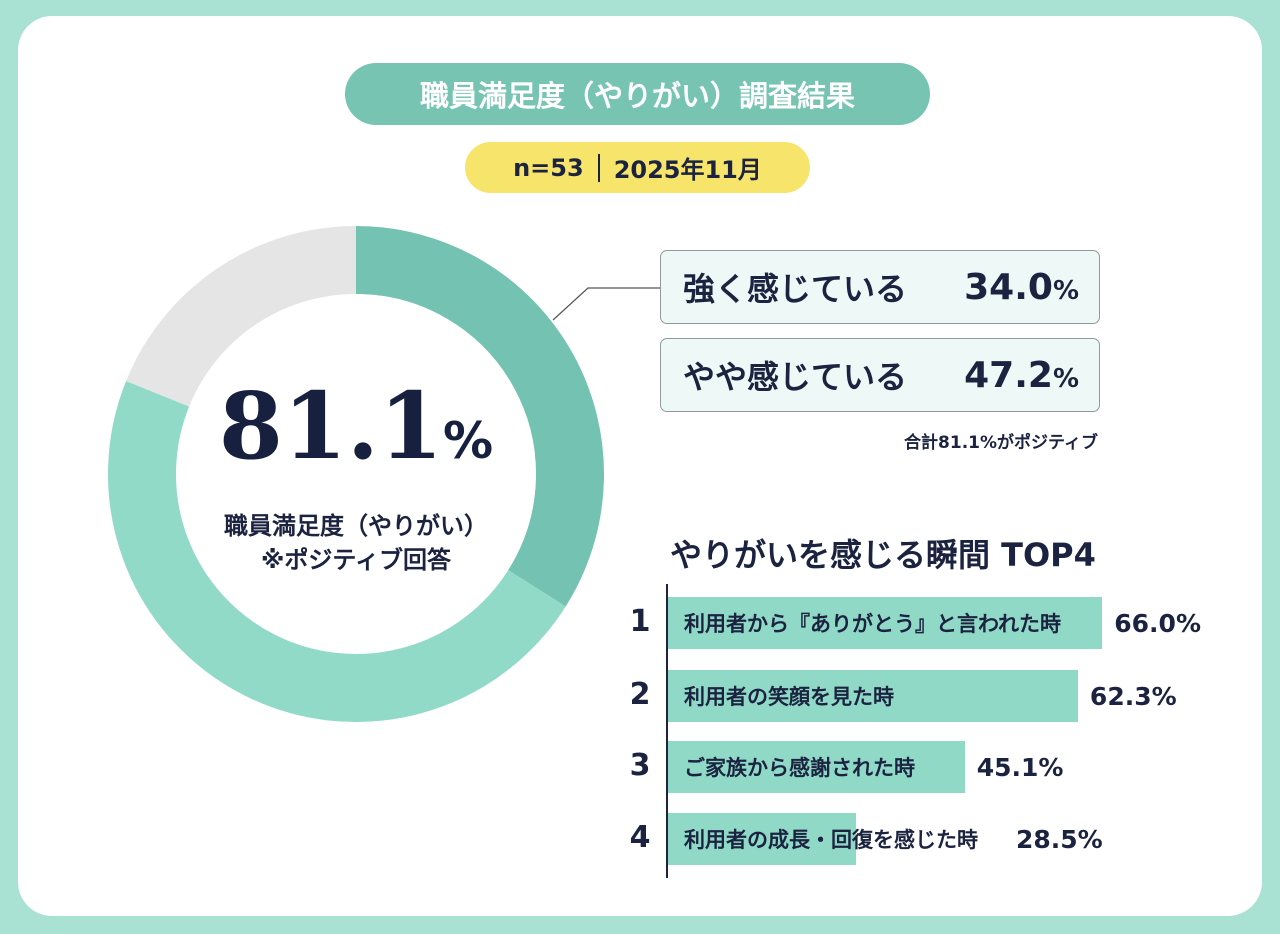 This screenshot has width=1280, height=934. What do you see at coordinates (330, 426) in the screenshot?
I see `center-number: 81.1` at bounding box center [330, 426].